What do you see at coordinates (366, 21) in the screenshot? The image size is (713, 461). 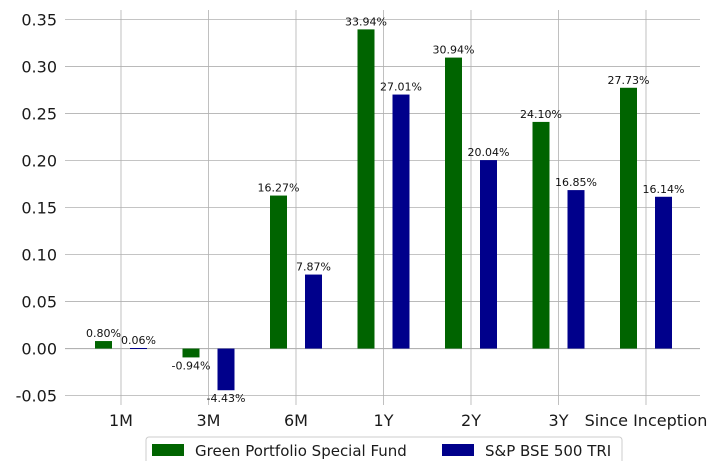 I see `data-label: 33.94%` at bounding box center [366, 21].